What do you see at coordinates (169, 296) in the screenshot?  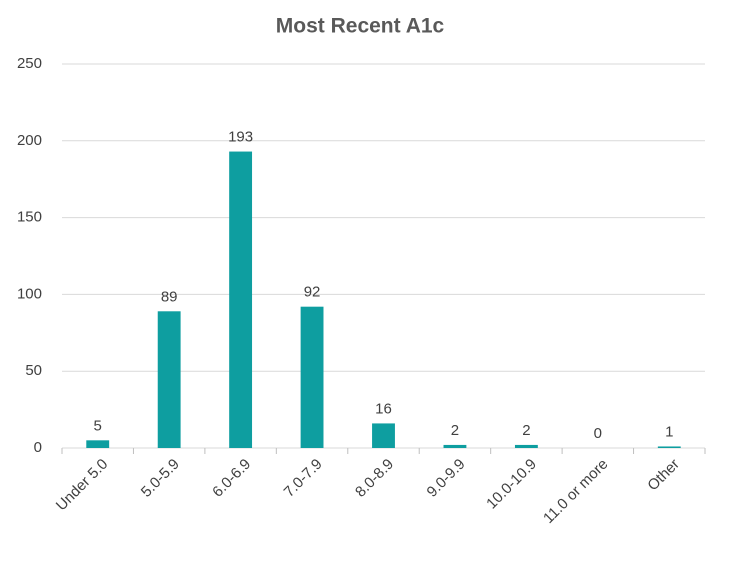 I see `data-label: 89` at bounding box center [169, 296].